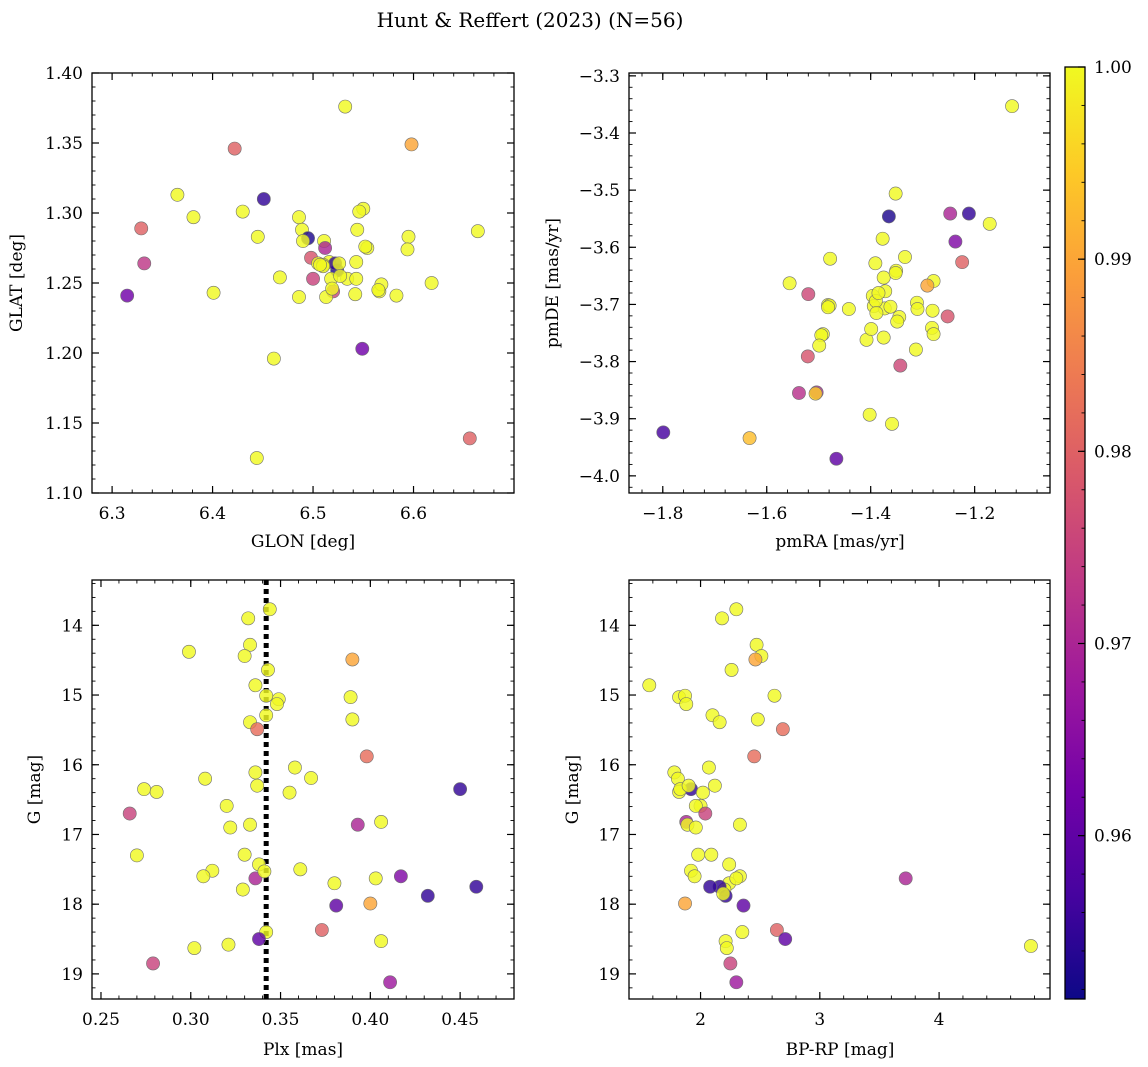  I want to click on colorbar-gradient, so click(1075, 533).